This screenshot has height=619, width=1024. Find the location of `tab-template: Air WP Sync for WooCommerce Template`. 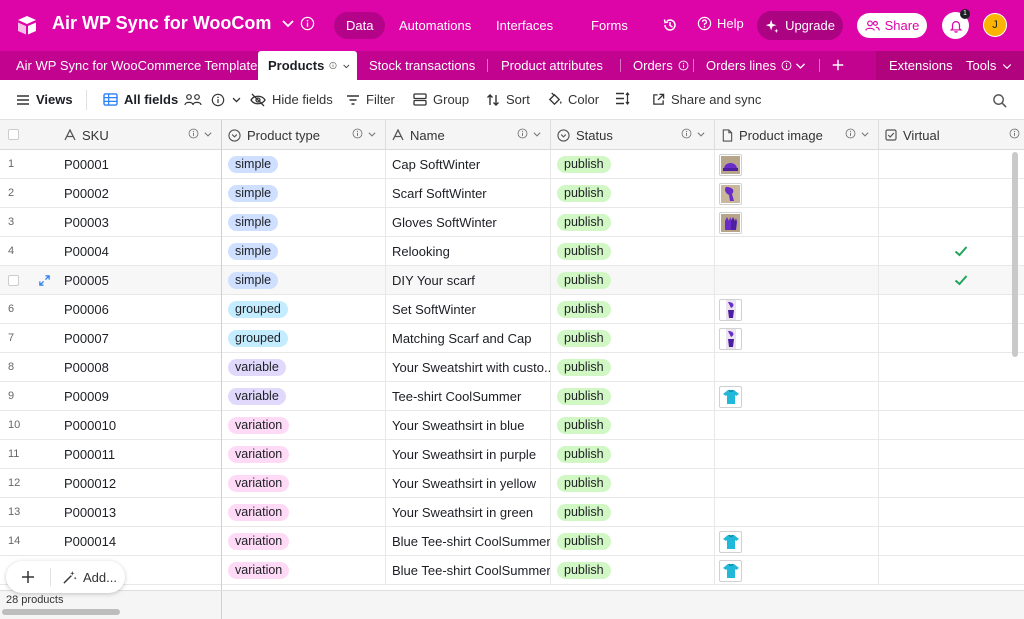

tab-template: Air WP Sync for WooCommerce Template is located at coordinates (145, 65).